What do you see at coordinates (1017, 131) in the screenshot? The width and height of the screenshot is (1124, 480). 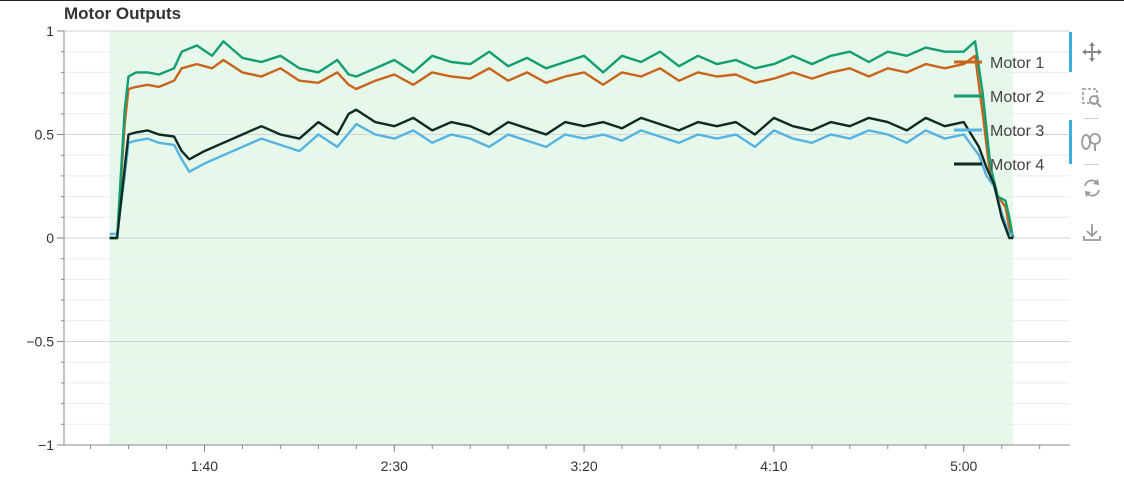 I see `legend-label: Motor 3` at bounding box center [1017, 131].